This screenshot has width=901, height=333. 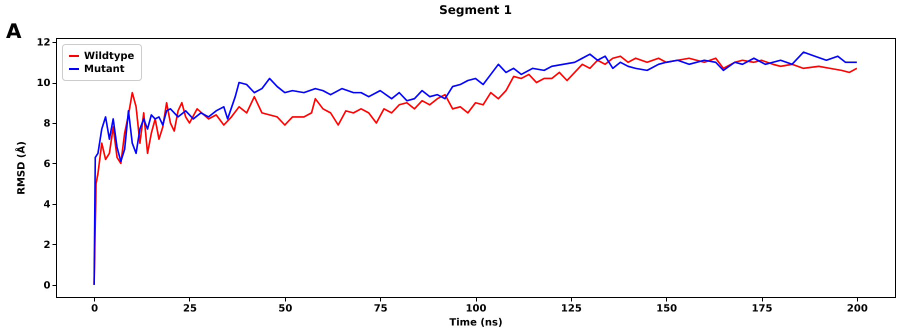 What do you see at coordinates (190, 309) in the screenshot?
I see `x-tick-label: 25` at bounding box center [190, 309].